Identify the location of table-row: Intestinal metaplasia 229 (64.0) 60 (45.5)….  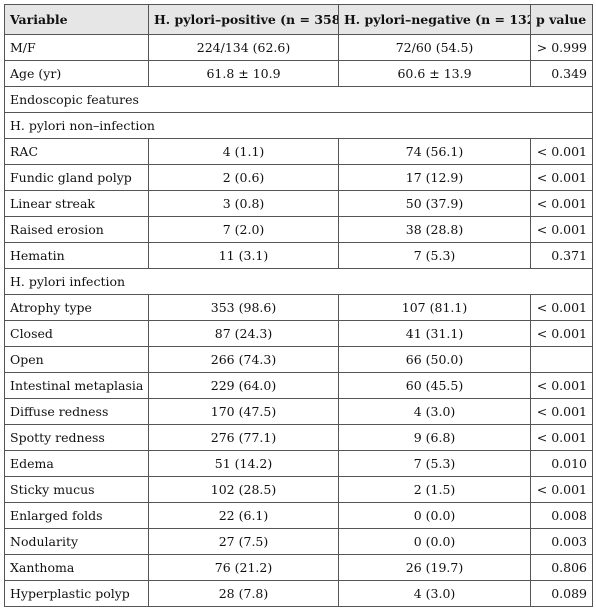
(298, 385).